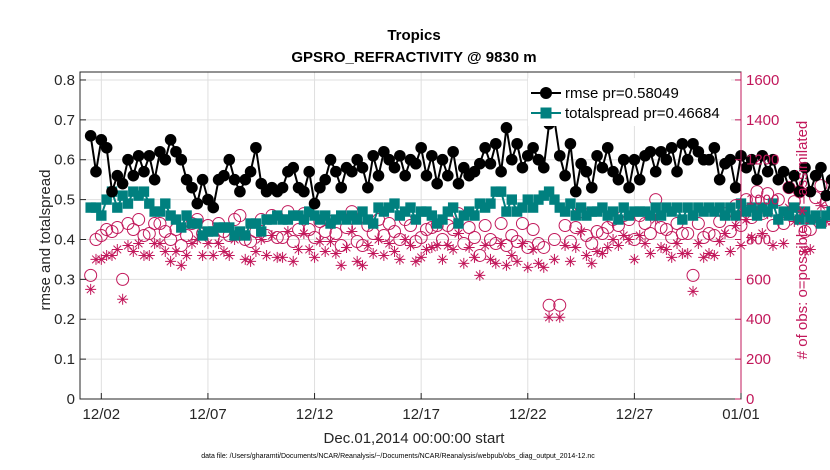  Describe the element at coordinates (758, 319) in the screenshot. I see `right-y-tick-label: 400` at that location.